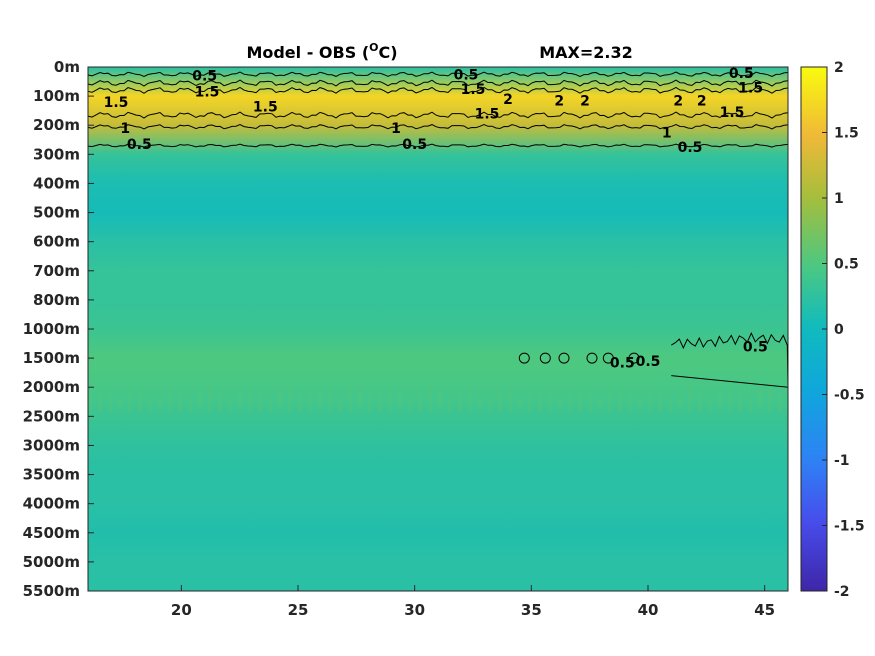  What do you see at coordinates (842, 461) in the screenshot?
I see `colorbar-tick-label: -1` at bounding box center [842, 461].